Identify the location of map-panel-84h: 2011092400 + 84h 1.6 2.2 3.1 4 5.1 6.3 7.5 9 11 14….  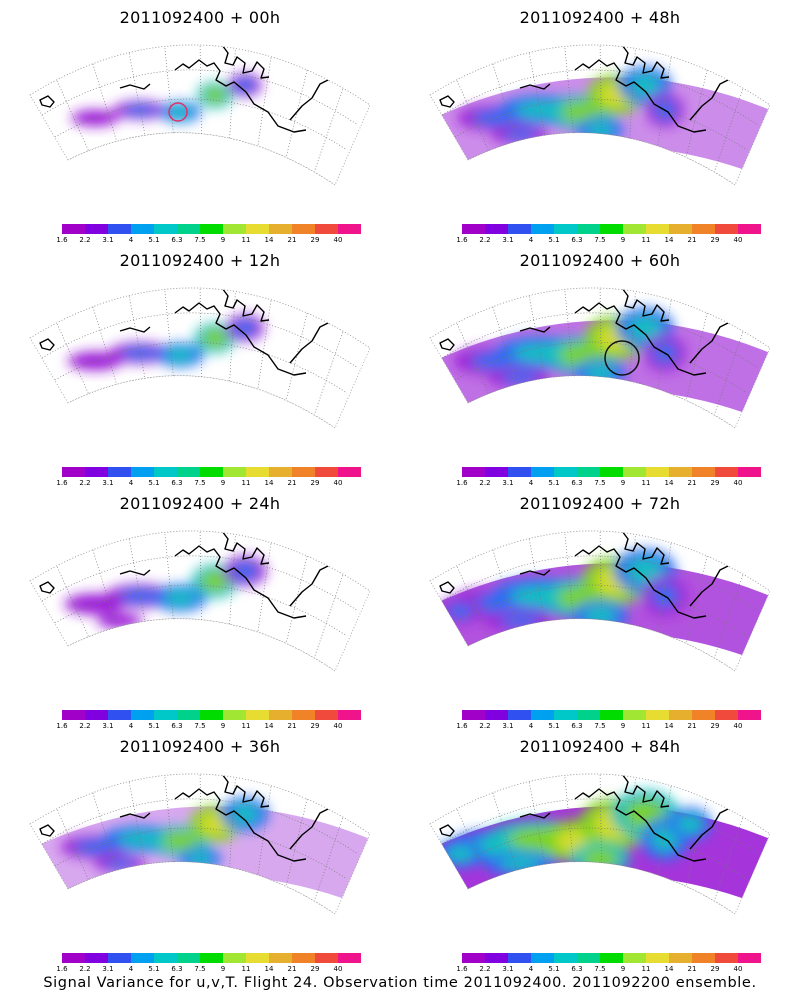
(600, 852).